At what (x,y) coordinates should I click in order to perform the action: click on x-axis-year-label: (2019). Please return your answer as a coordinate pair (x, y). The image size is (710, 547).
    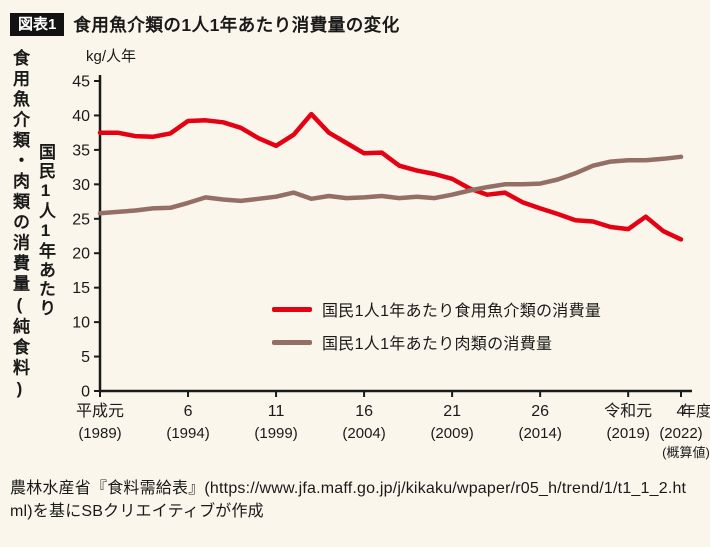
    Looking at the image, I should click on (628, 433).